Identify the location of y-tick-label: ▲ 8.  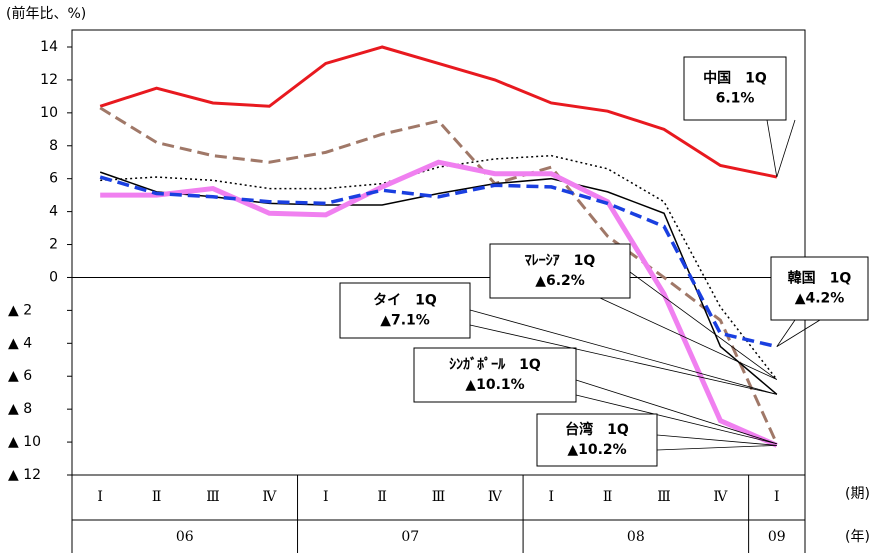
(20, 409).